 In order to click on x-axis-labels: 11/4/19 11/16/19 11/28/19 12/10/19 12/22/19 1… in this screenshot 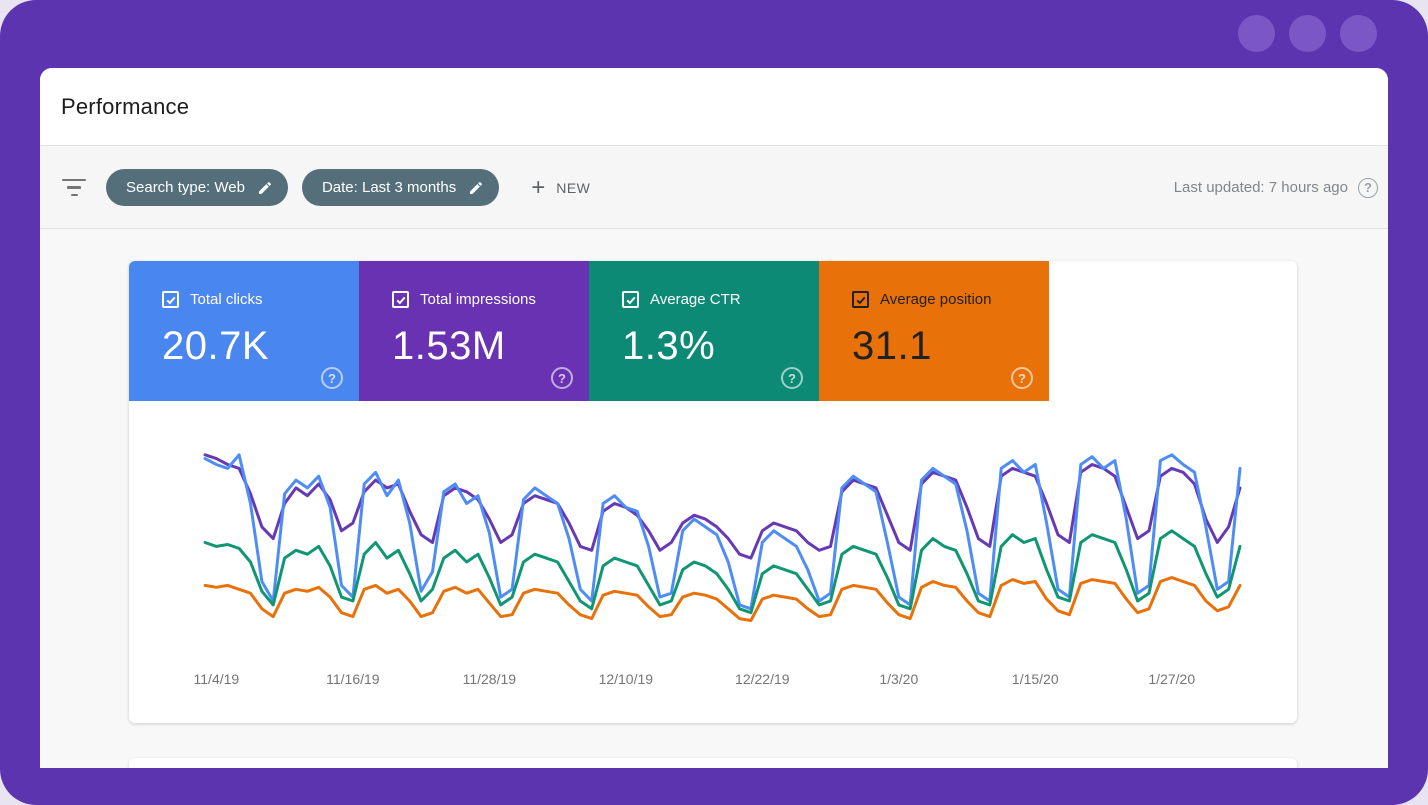, I will do `click(713, 681)`.